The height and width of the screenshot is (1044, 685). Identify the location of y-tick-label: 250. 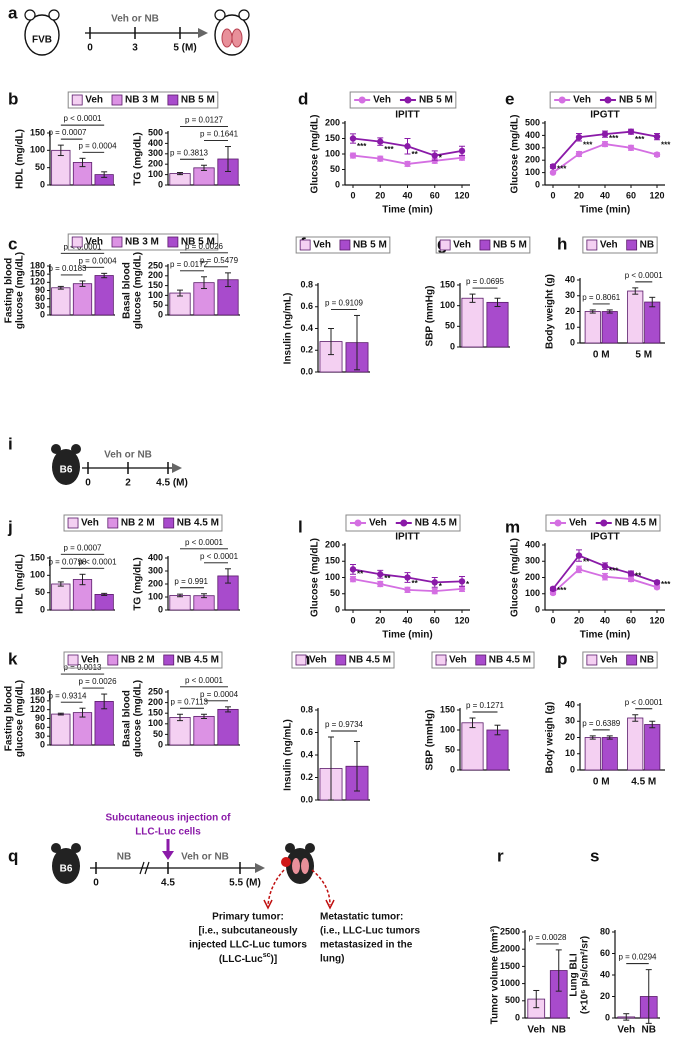
(155, 265).